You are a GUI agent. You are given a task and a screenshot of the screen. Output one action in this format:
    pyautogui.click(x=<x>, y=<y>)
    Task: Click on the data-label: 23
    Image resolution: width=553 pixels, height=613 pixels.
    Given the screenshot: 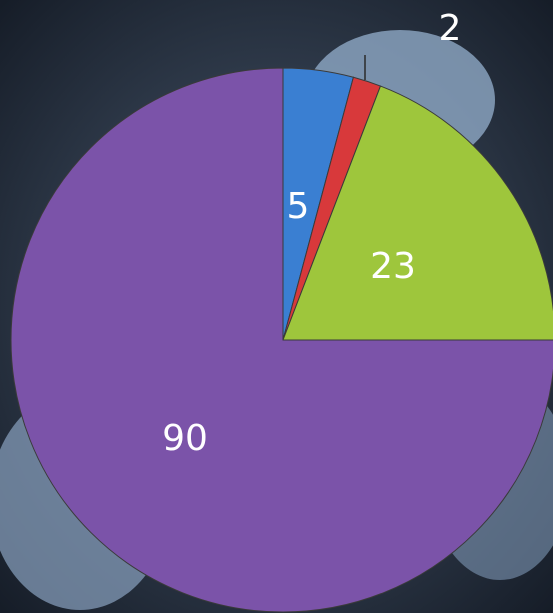 What is the action you would take?
    pyautogui.click(x=393, y=266)
    